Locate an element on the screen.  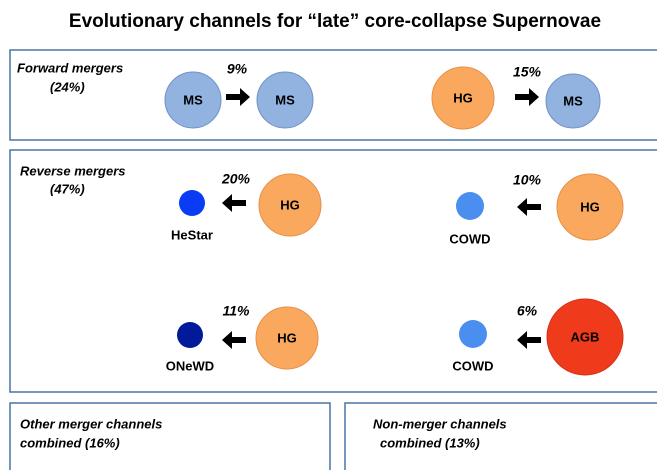
panel-share: combined (16%) is located at coordinates (70, 442).